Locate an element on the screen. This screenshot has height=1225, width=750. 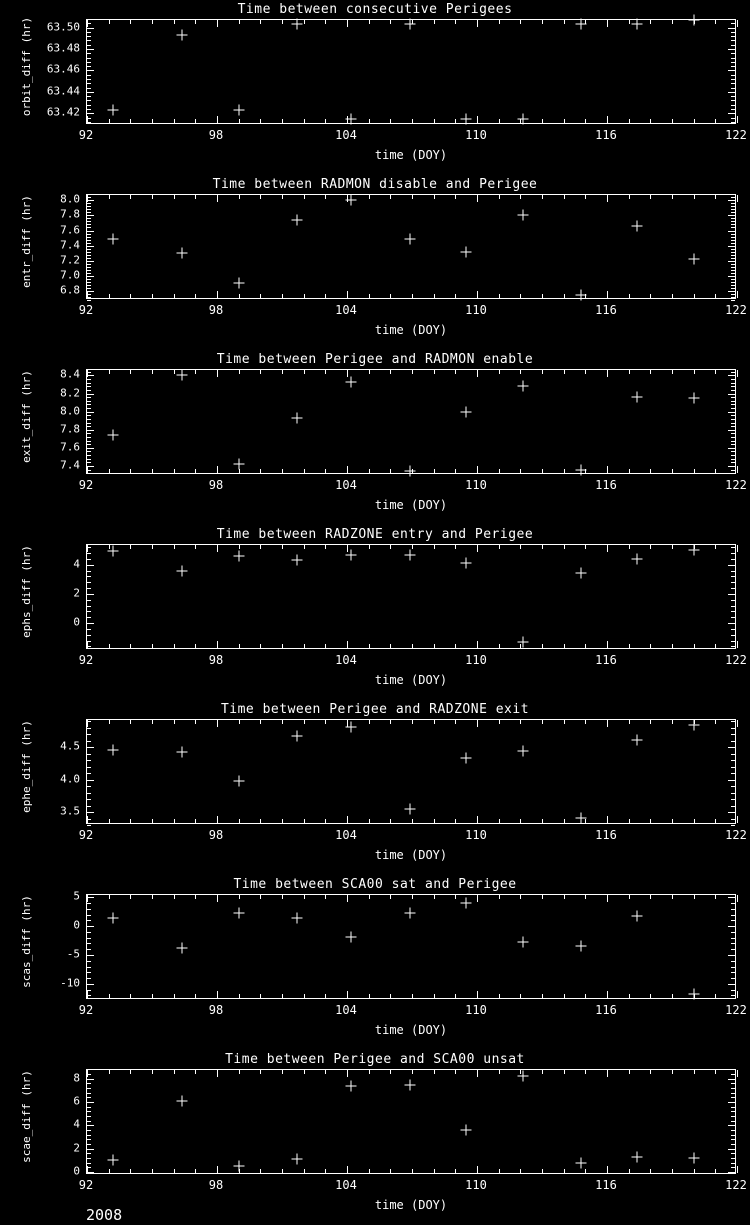
x-tick-label: 122 is located at coordinates (736, 135).